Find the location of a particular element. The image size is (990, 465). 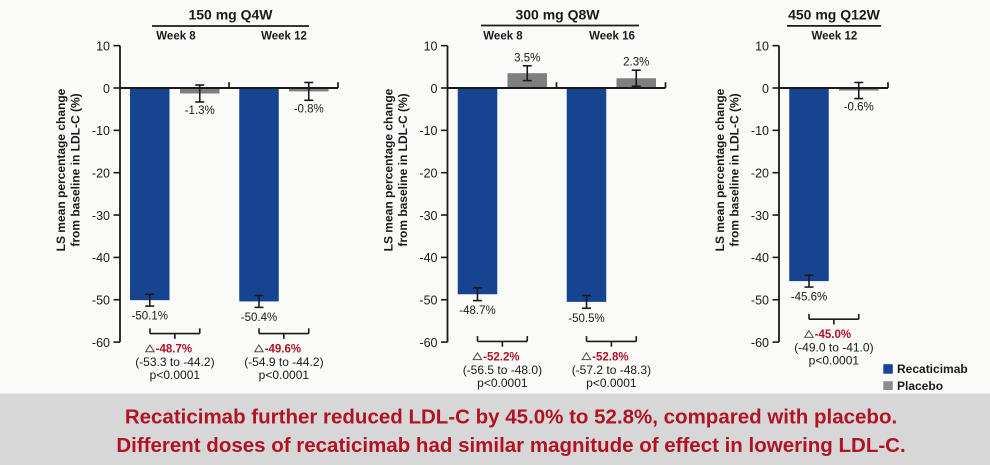

svg-text: -49.6% is located at coordinates (283, 350).